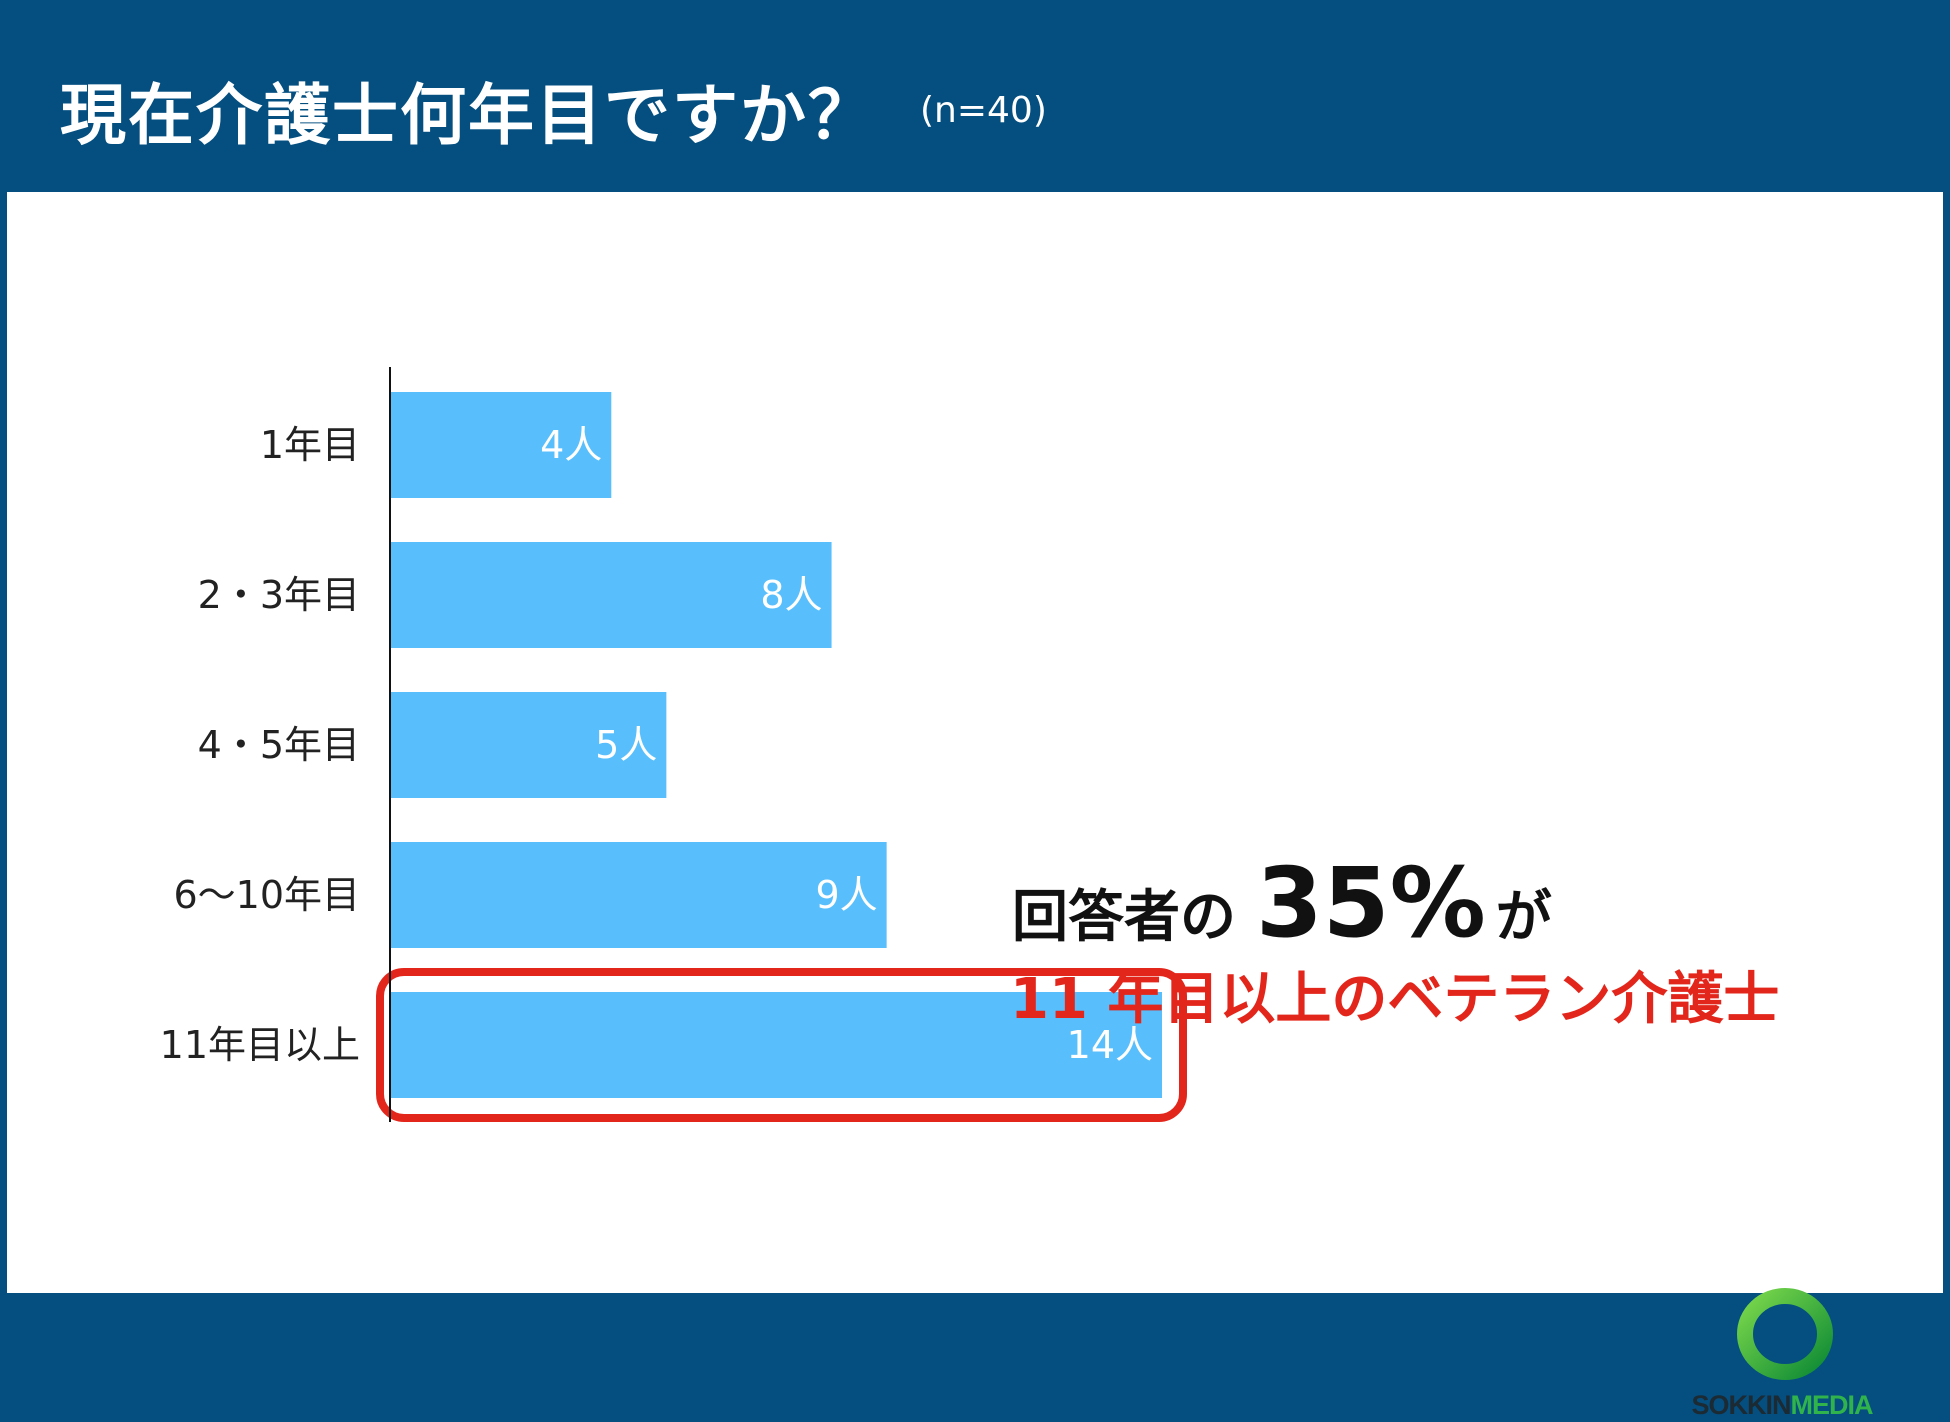  What do you see at coordinates (266, 895) in the screenshot?
I see `category-label-4: 6〜10年目` at bounding box center [266, 895].